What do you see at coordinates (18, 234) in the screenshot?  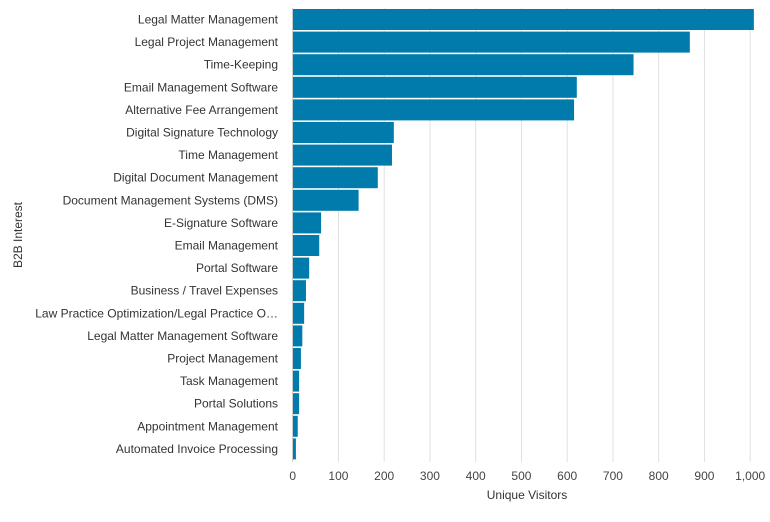 I see `y-axis-label: B2B Interest` at bounding box center [18, 234].